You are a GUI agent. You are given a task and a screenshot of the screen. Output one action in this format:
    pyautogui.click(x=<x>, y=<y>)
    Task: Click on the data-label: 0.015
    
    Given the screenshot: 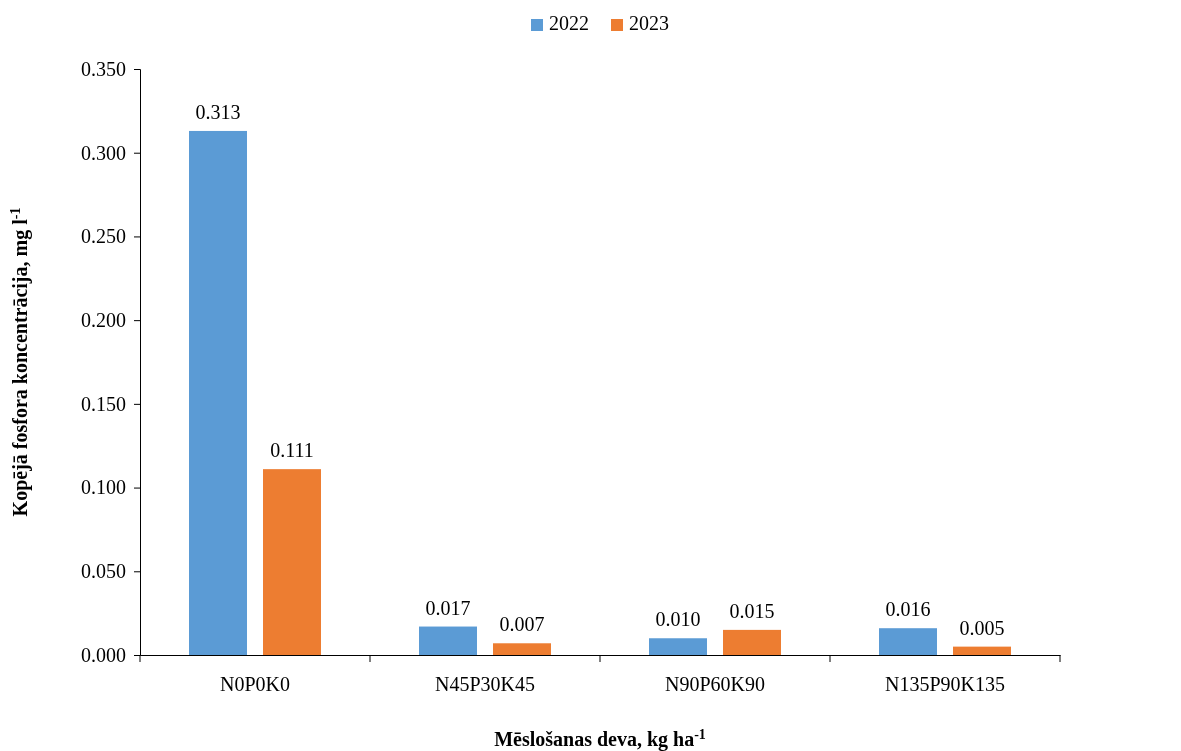 What is the action you would take?
    pyautogui.click(x=752, y=610)
    